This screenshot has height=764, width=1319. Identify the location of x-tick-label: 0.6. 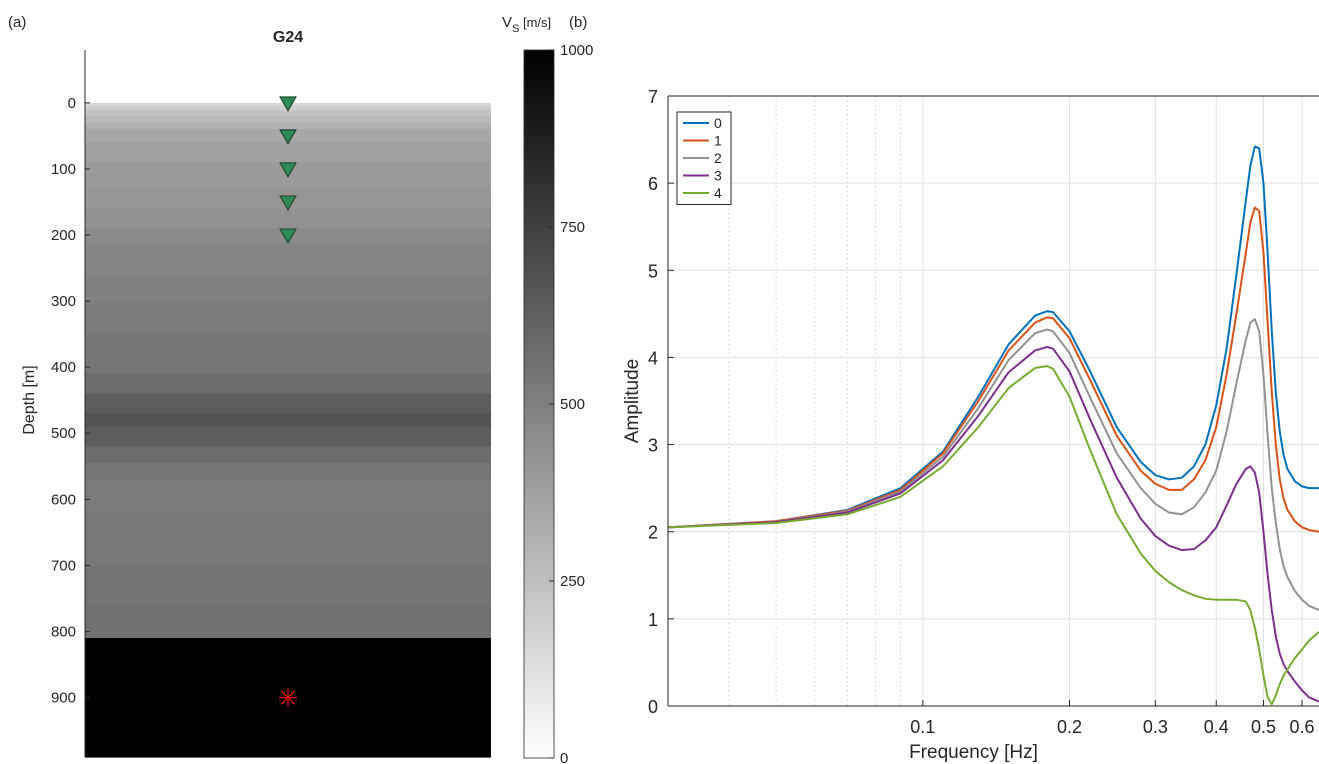
(1302, 727).